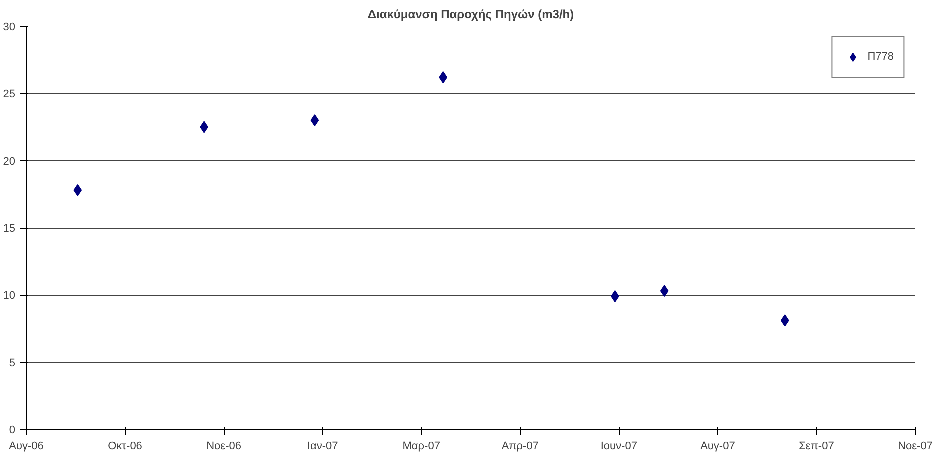  What do you see at coordinates (421, 446) in the screenshot?
I see `x-tick-label: Μαρ-07` at bounding box center [421, 446].